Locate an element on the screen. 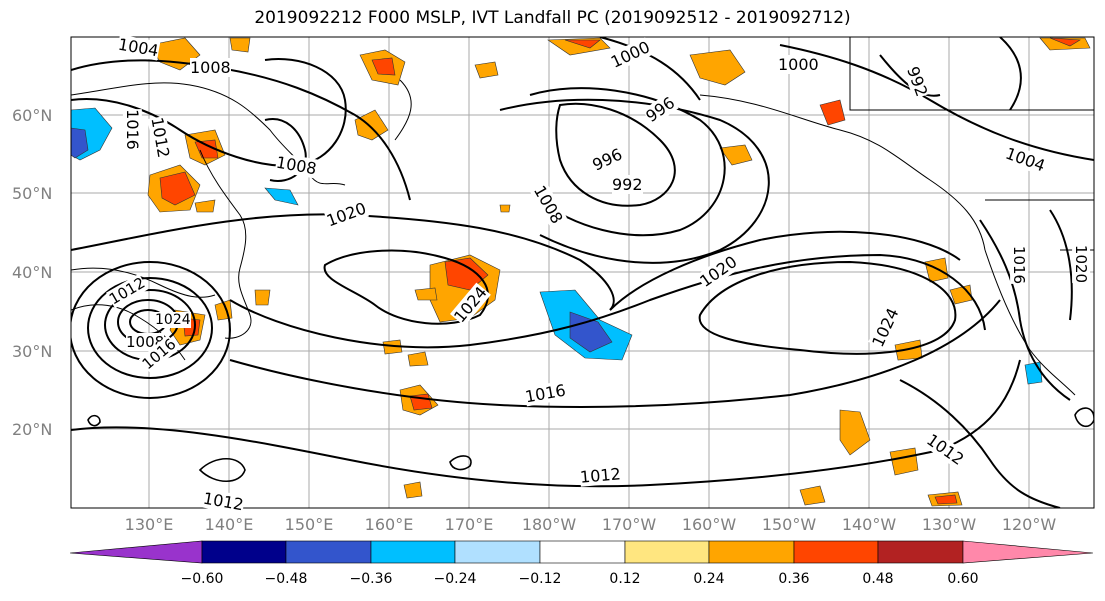 Image resolution: width=1105 pixels, height=601 pixels. lat-label-30n: 30°N is located at coordinates (32, 351).